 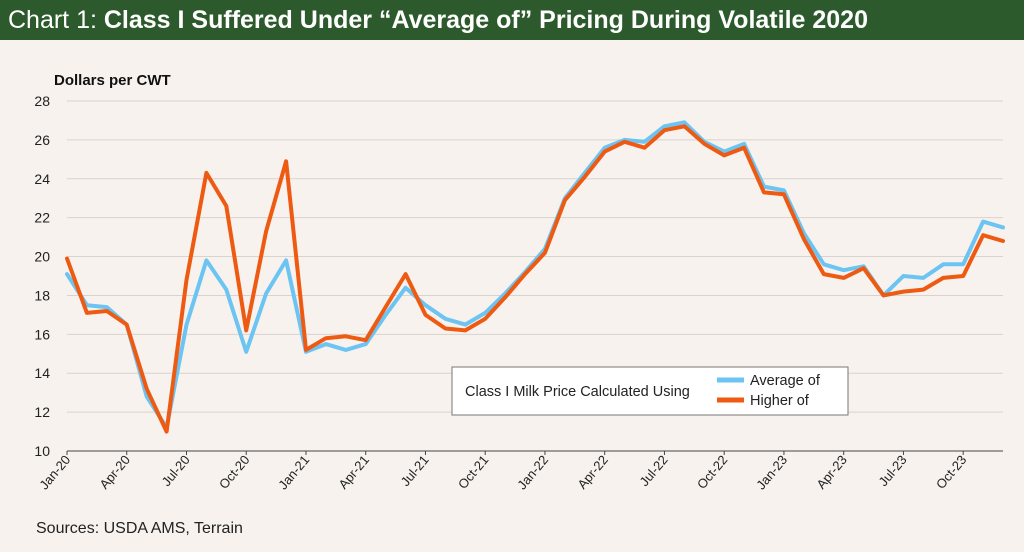 I want to click on x-tick-label: Apr-21, so click(x=353, y=472).